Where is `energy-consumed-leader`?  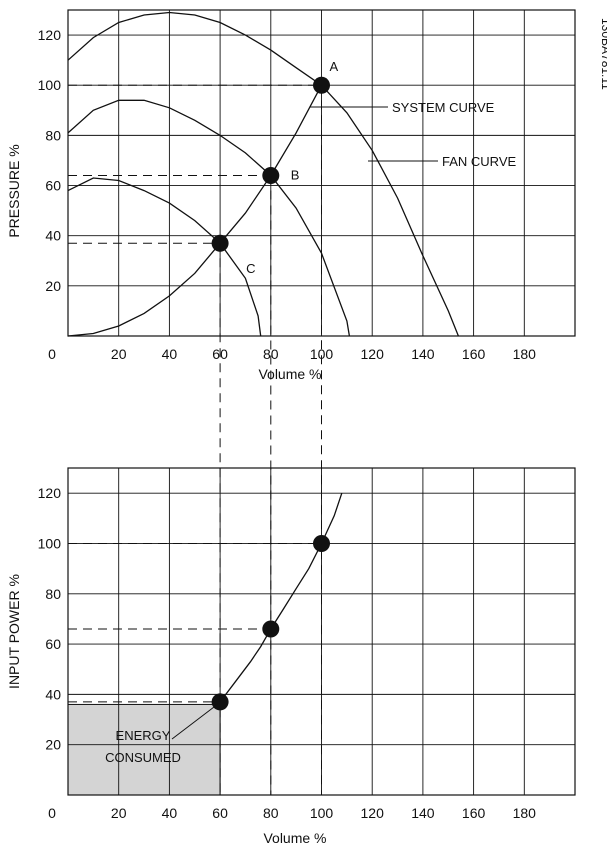 energy-consumed-leader is located at coordinates (193, 723).